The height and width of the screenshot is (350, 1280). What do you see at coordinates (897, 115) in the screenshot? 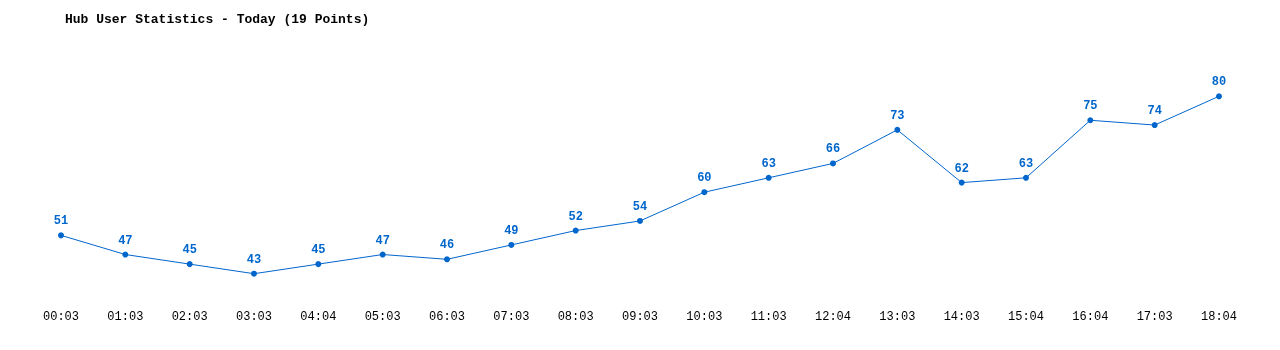
I see `data-label: 73` at bounding box center [897, 115].